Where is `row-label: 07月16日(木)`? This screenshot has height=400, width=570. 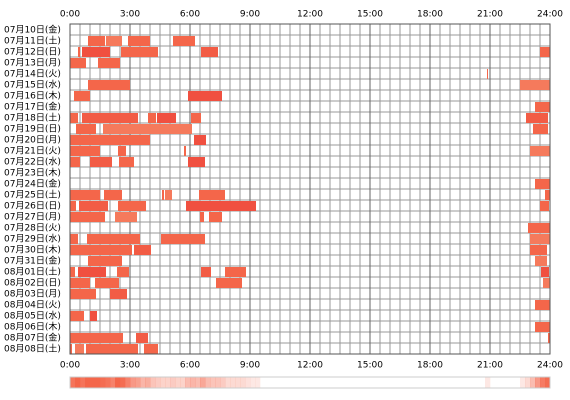 row-label: 07月16日(木) is located at coordinates (32, 96).